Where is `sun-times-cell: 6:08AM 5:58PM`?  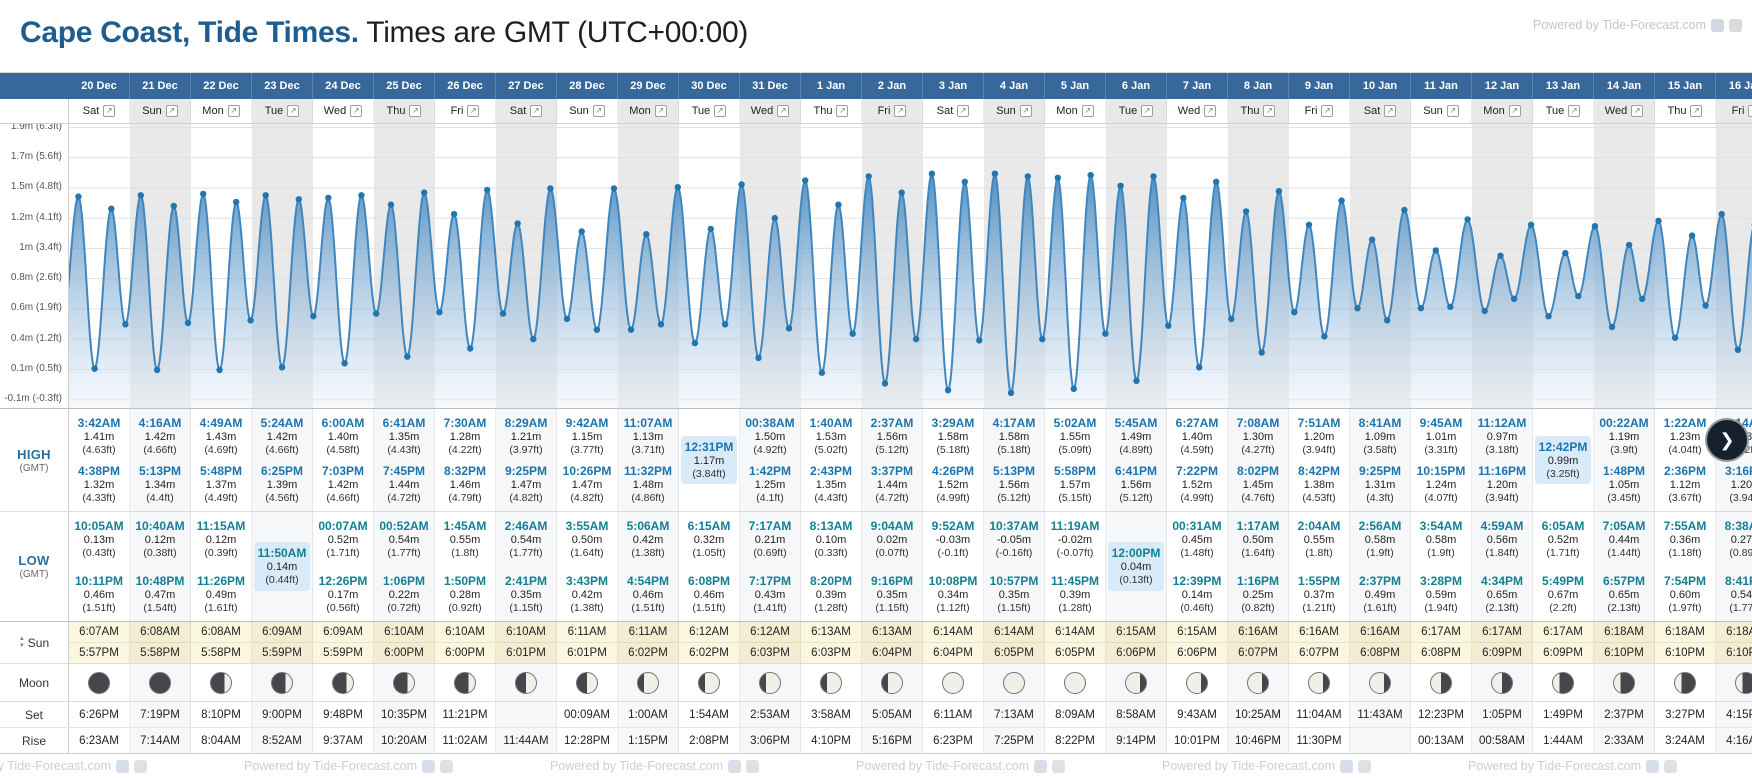
sun-times-cell: 6:08AM 5:58PM is located at coordinates (160, 642).